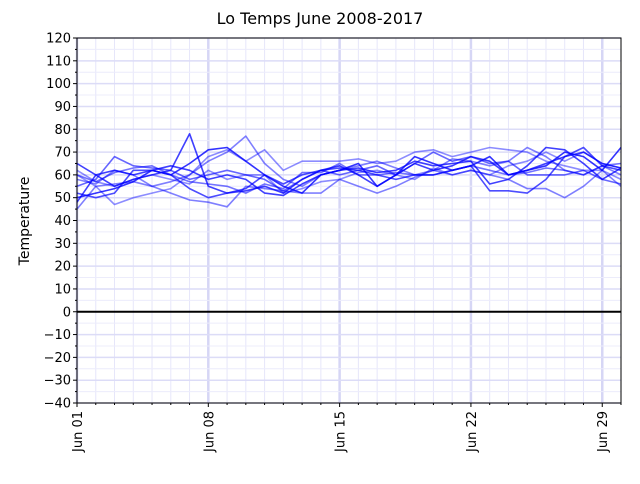 This screenshot has width=640, height=484. What do you see at coordinates (78, 432) in the screenshot?
I see `x-tick-label: Jun 01` at bounding box center [78, 432].